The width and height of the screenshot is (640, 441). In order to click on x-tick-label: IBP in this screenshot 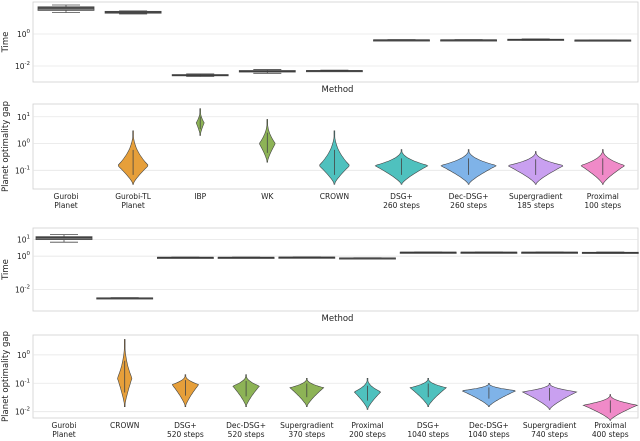, I will do `click(200, 196)`.